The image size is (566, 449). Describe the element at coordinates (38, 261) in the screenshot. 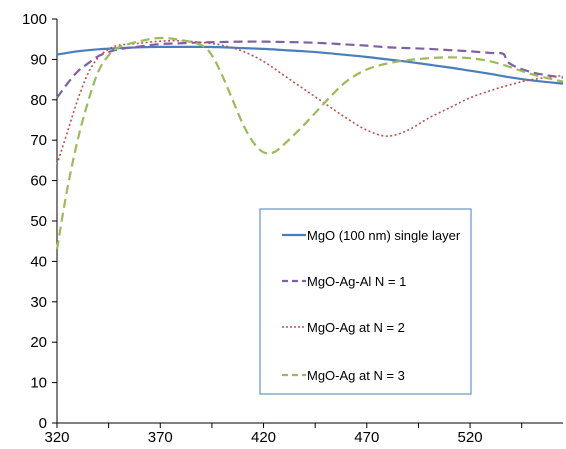

I see `y-tick-label: 40` at that location.